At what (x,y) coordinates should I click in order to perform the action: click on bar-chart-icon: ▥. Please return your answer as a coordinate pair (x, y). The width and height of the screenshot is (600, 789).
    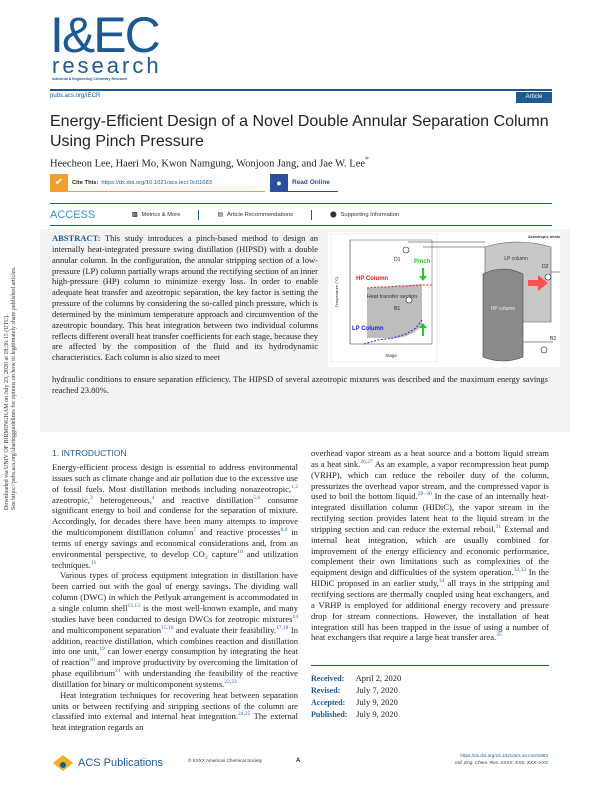
    Looking at the image, I should click on (135, 214).